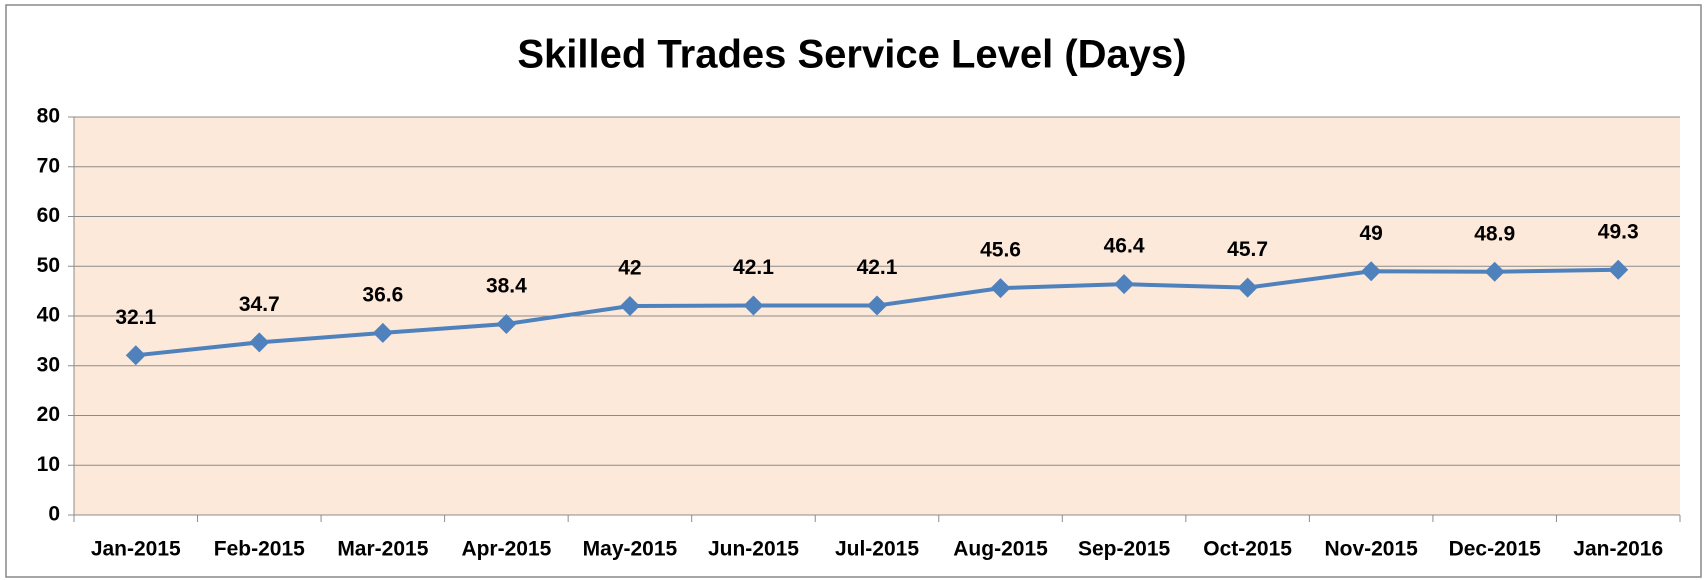  I want to click on x-tick-label: Nov-2015, so click(1371, 549).